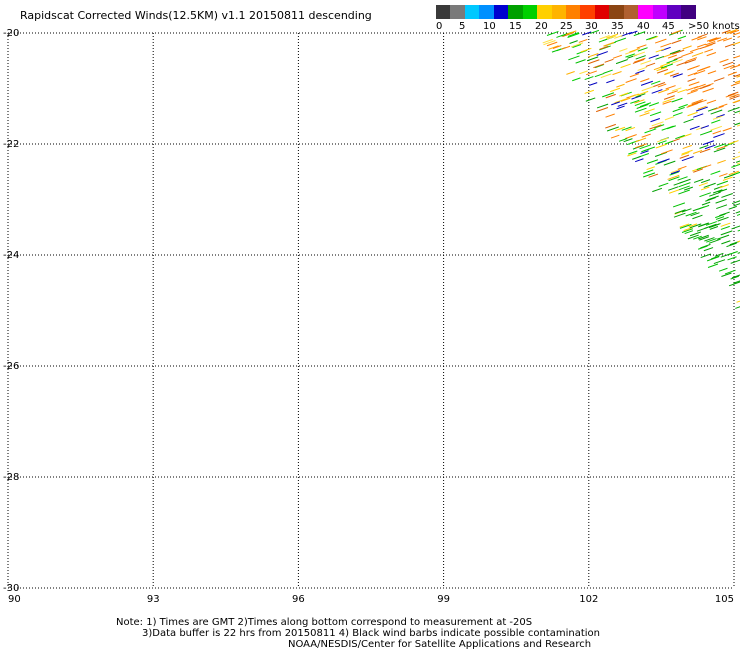 This screenshot has width=740, height=650. Describe the element at coordinates (591, 26) in the screenshot. I see `colorbar-label: 30` at that location.